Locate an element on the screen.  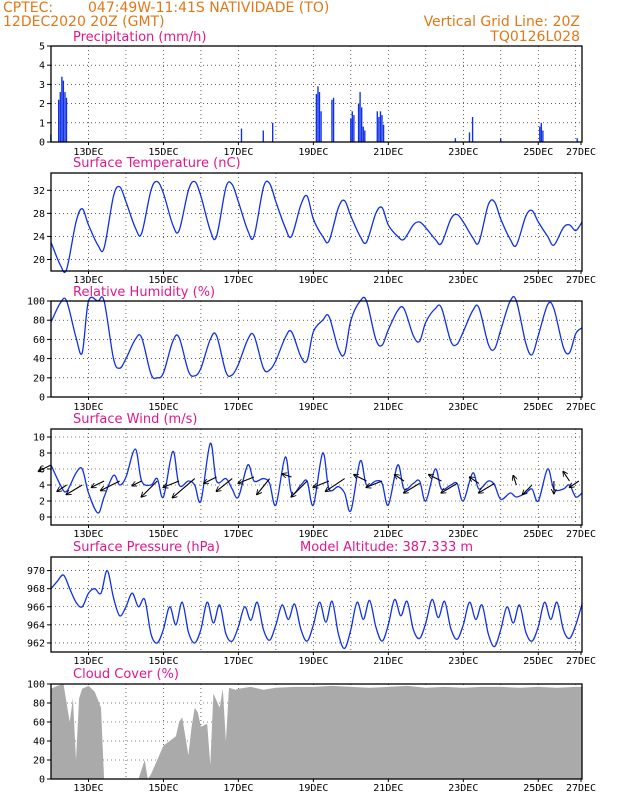
y-tick-label: 962 is located at coordinates (36, 643).